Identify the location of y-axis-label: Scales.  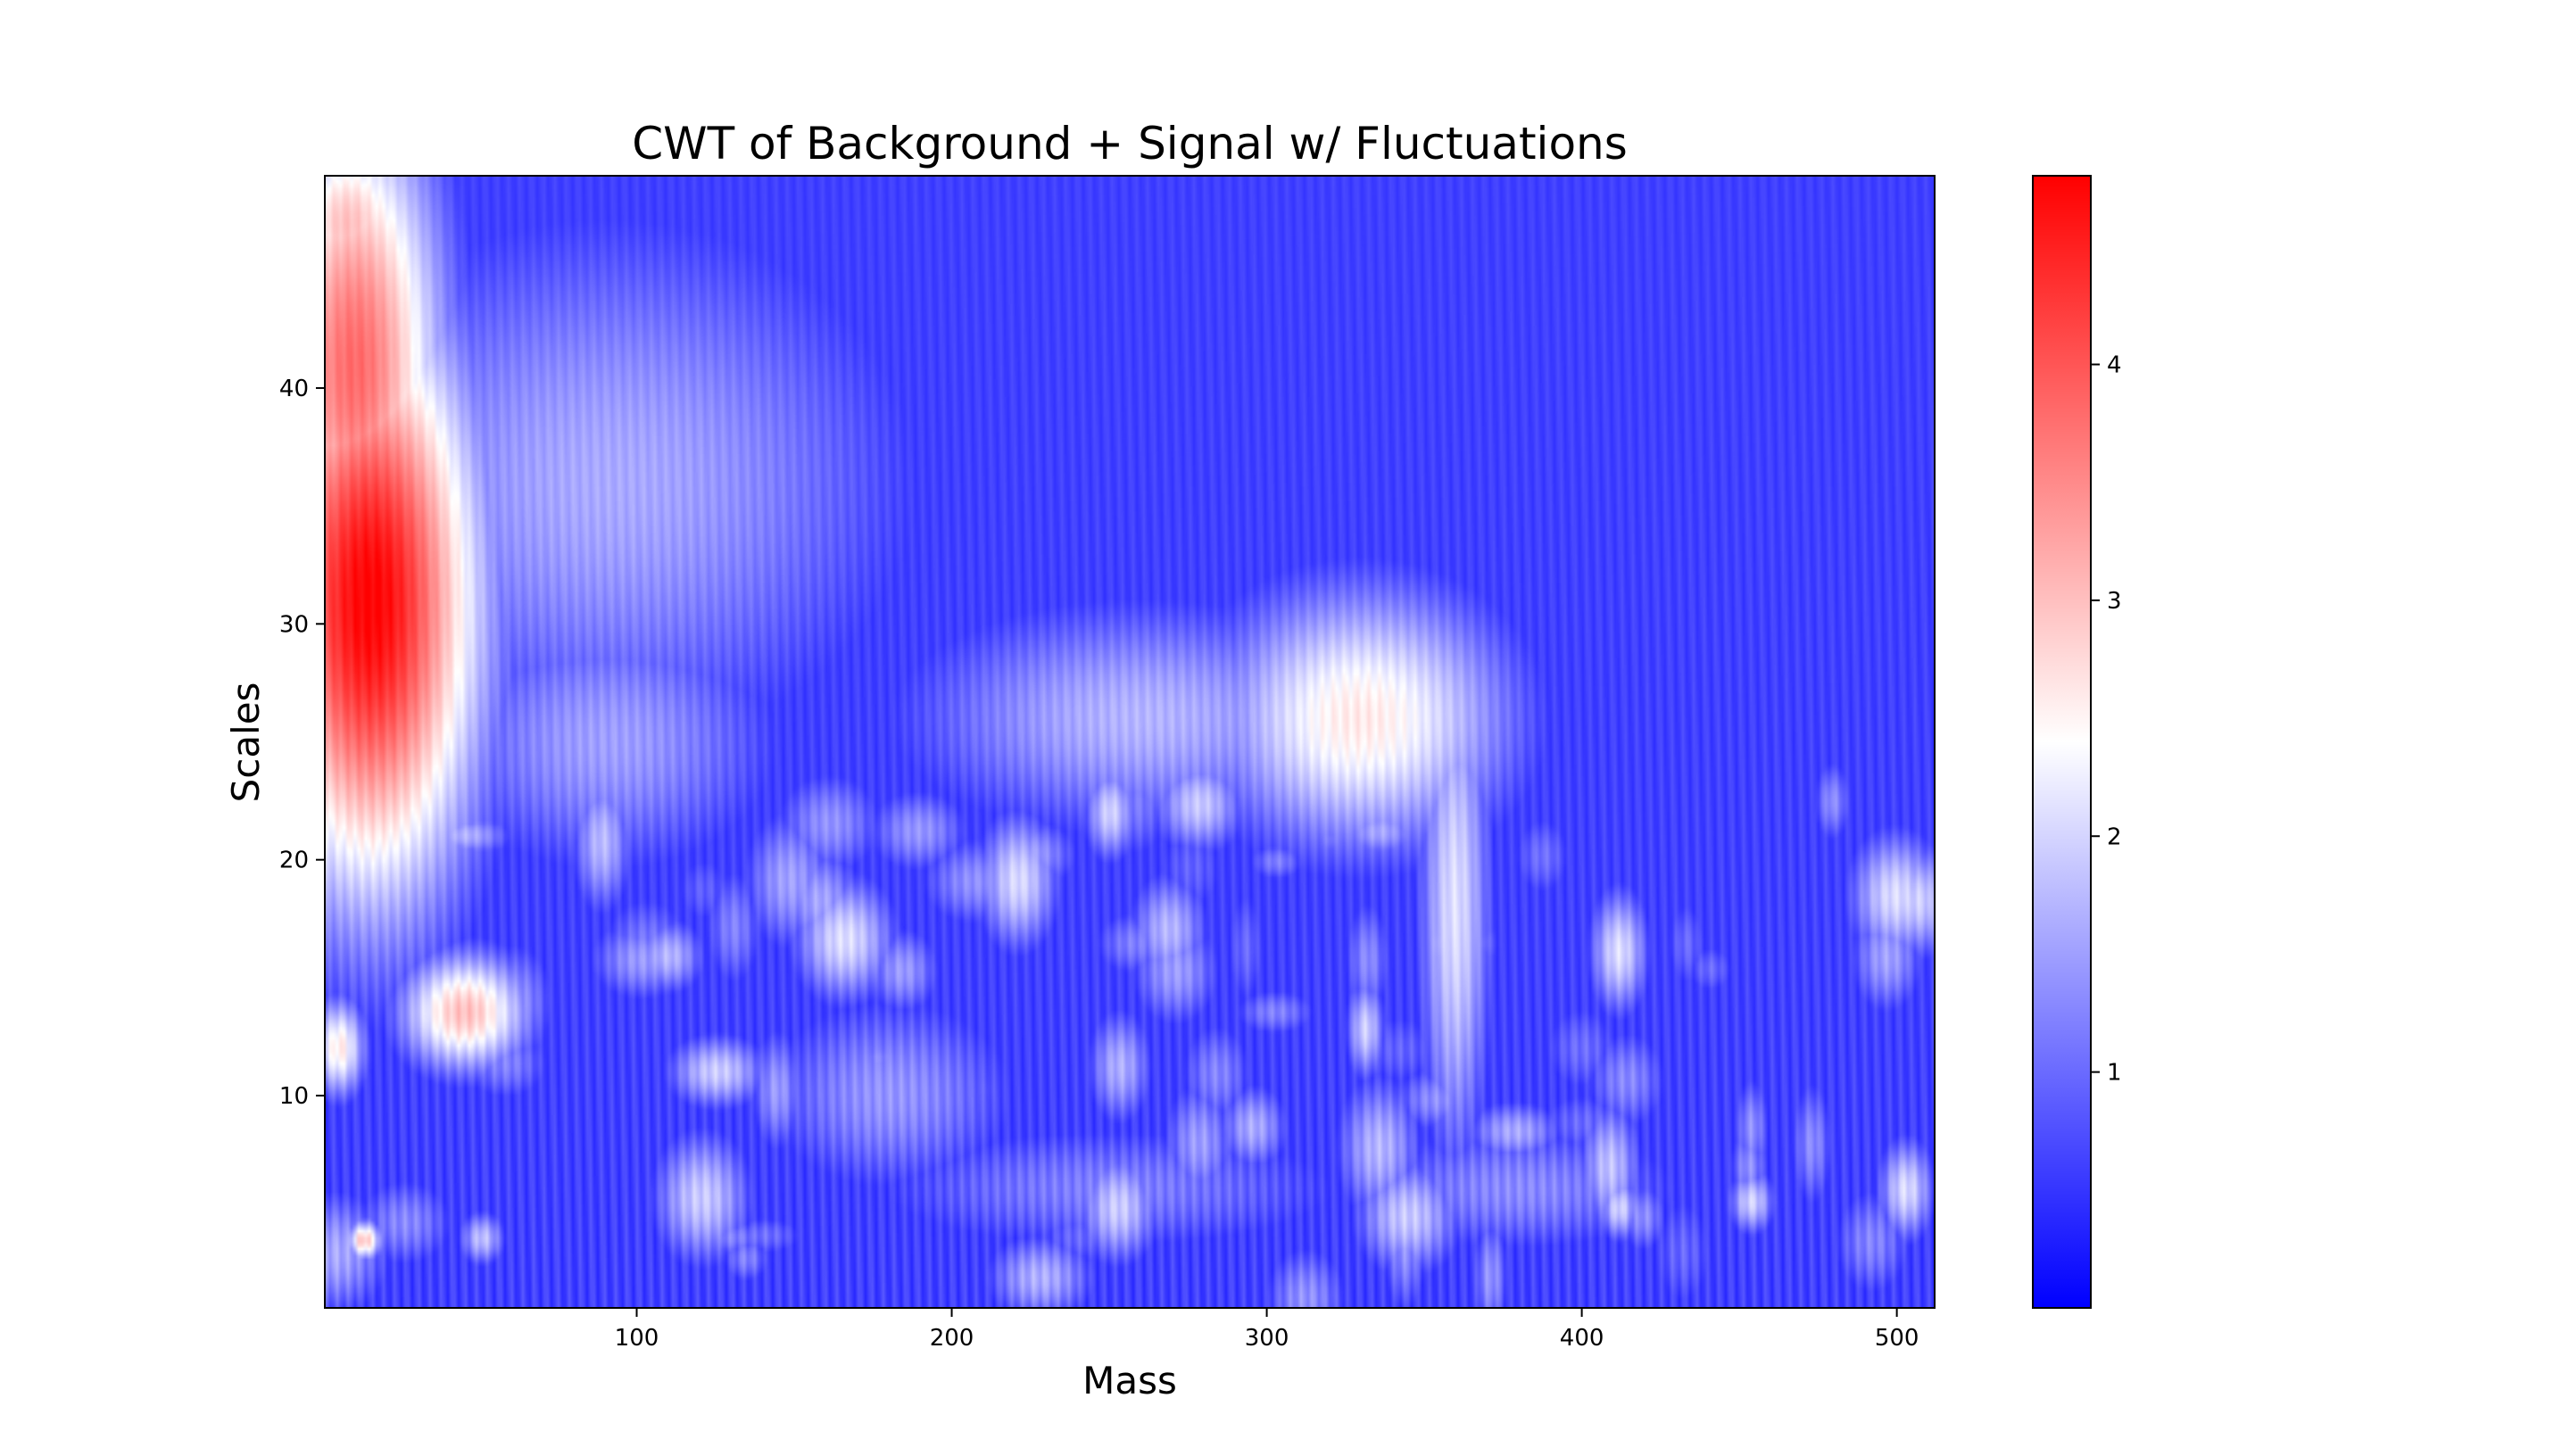
(246, 742).